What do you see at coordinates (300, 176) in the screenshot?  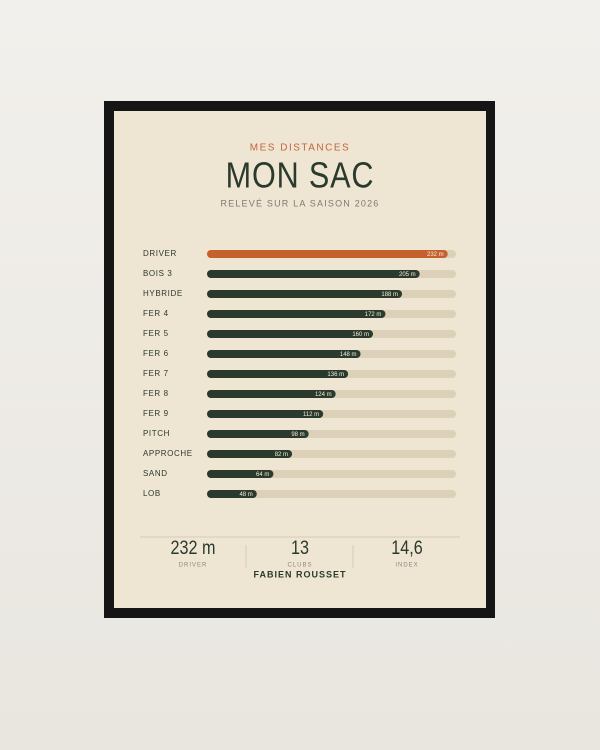 I see `chart-title: MON SAC` at bounding box center [300, 176].